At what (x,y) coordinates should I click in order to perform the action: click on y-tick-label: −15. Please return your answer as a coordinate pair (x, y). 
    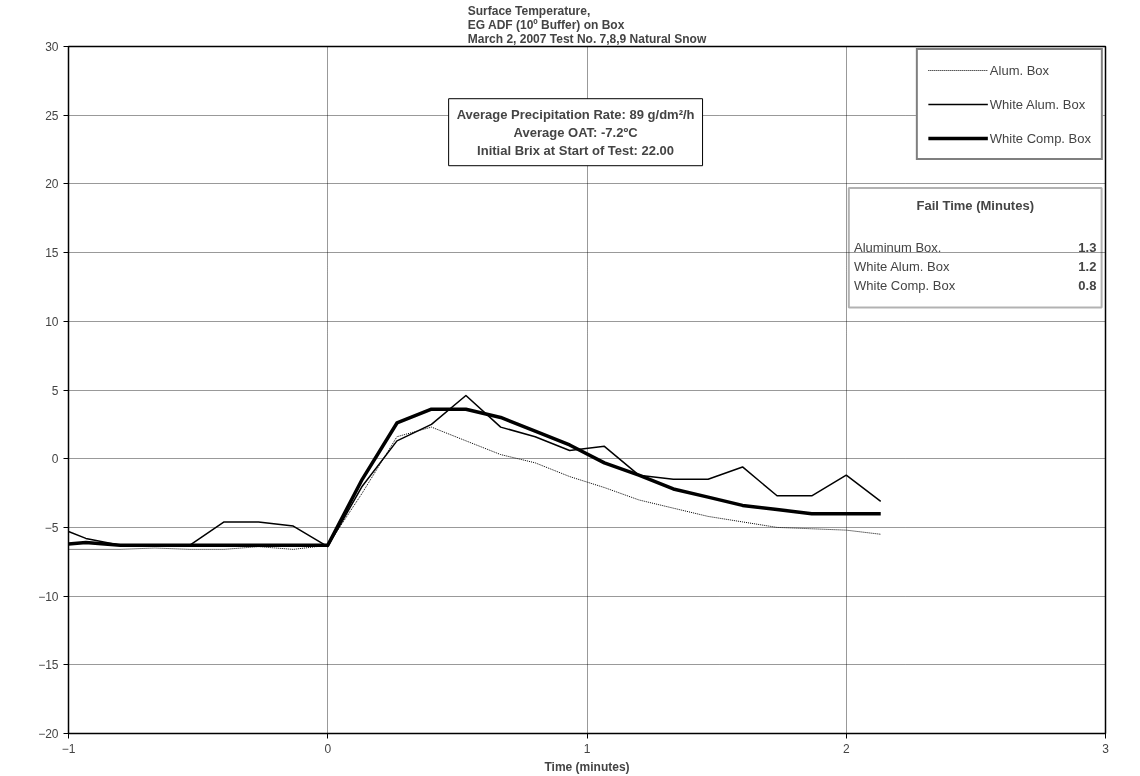
    Looking at the image, I should click on (48, 665).